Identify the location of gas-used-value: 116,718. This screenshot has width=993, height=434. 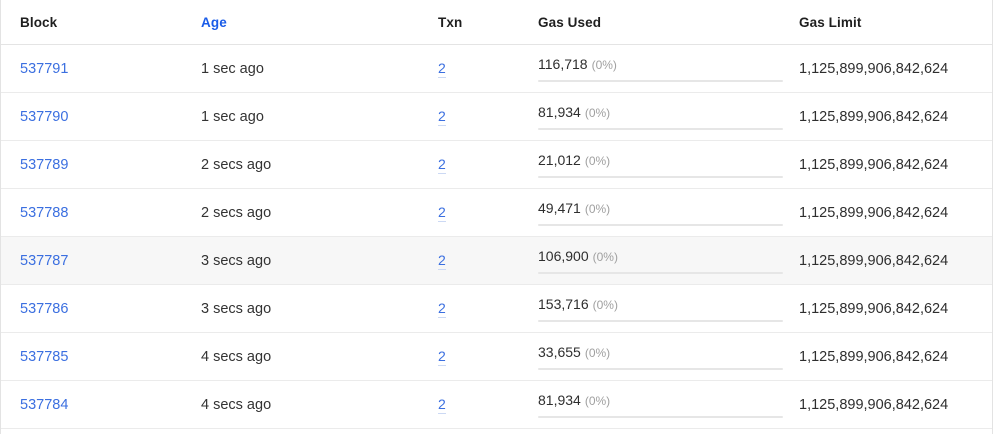
(563, 63).